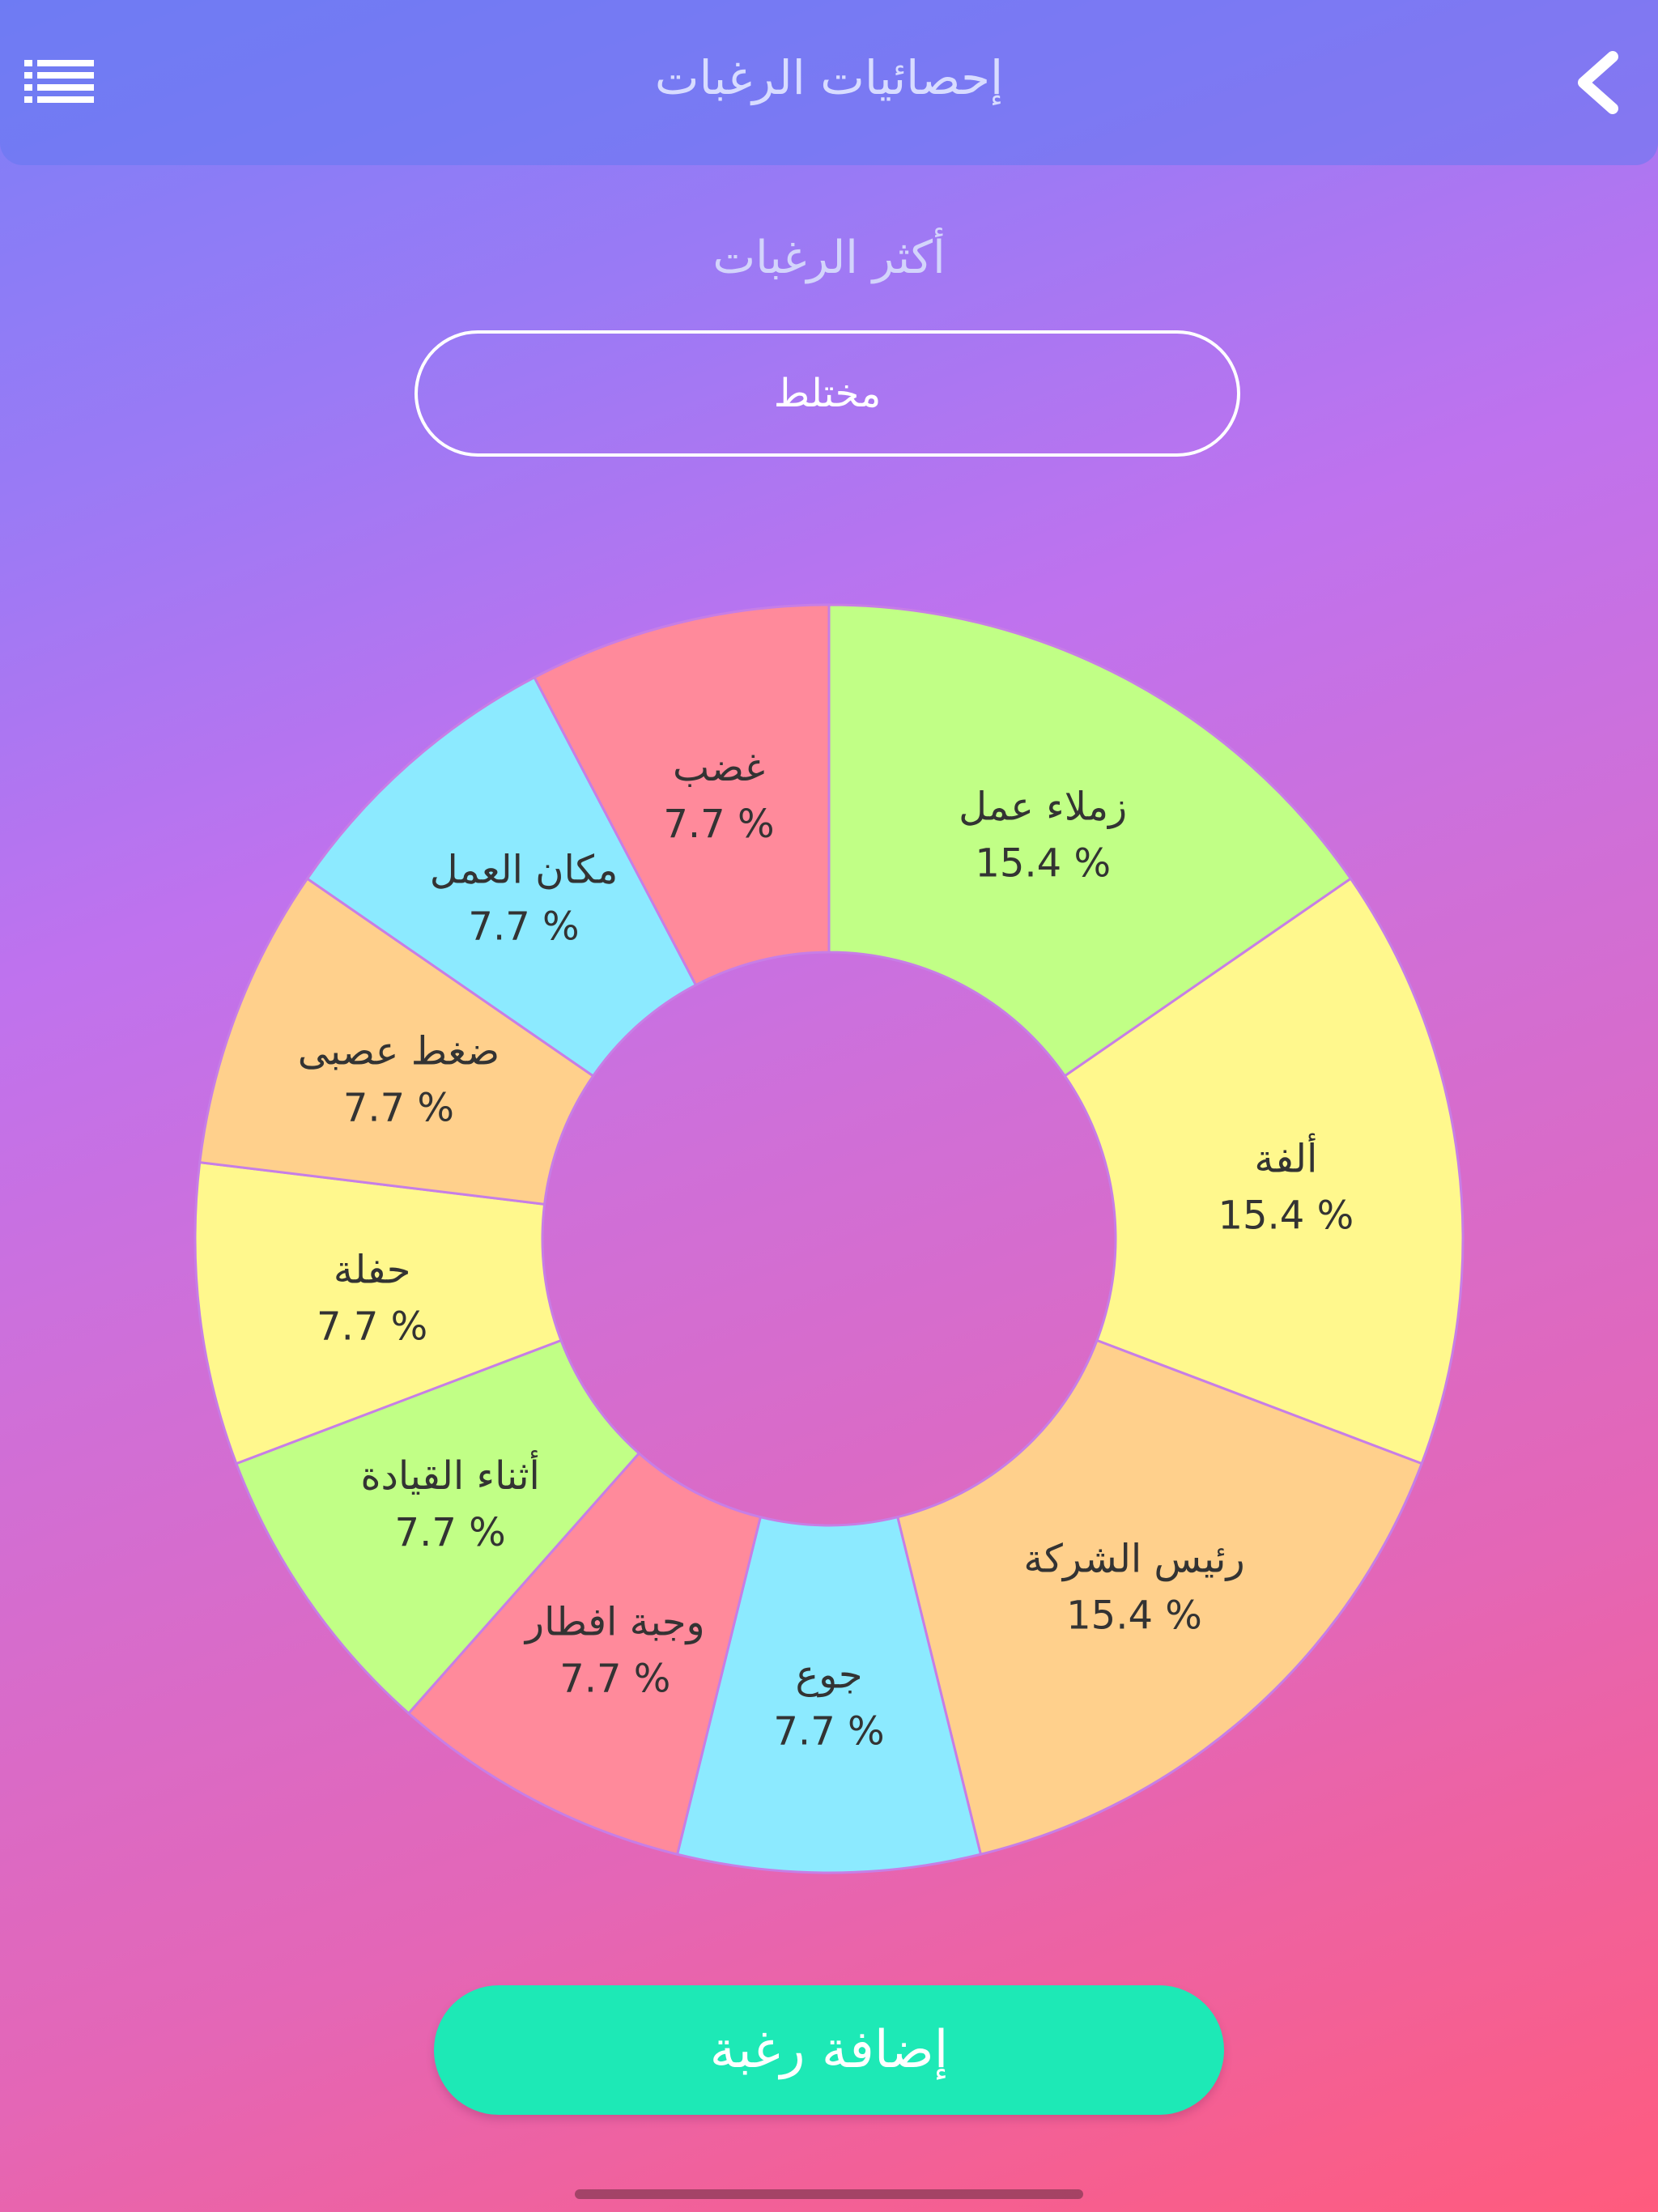 Image resolution: width=1658 pixels, height=2212 pixels. What do you see at coordinates (1133, 1560) in the screenshot?
I see `slice-label-2: رئيس الشركة` at bounding box center [1133, 1560].